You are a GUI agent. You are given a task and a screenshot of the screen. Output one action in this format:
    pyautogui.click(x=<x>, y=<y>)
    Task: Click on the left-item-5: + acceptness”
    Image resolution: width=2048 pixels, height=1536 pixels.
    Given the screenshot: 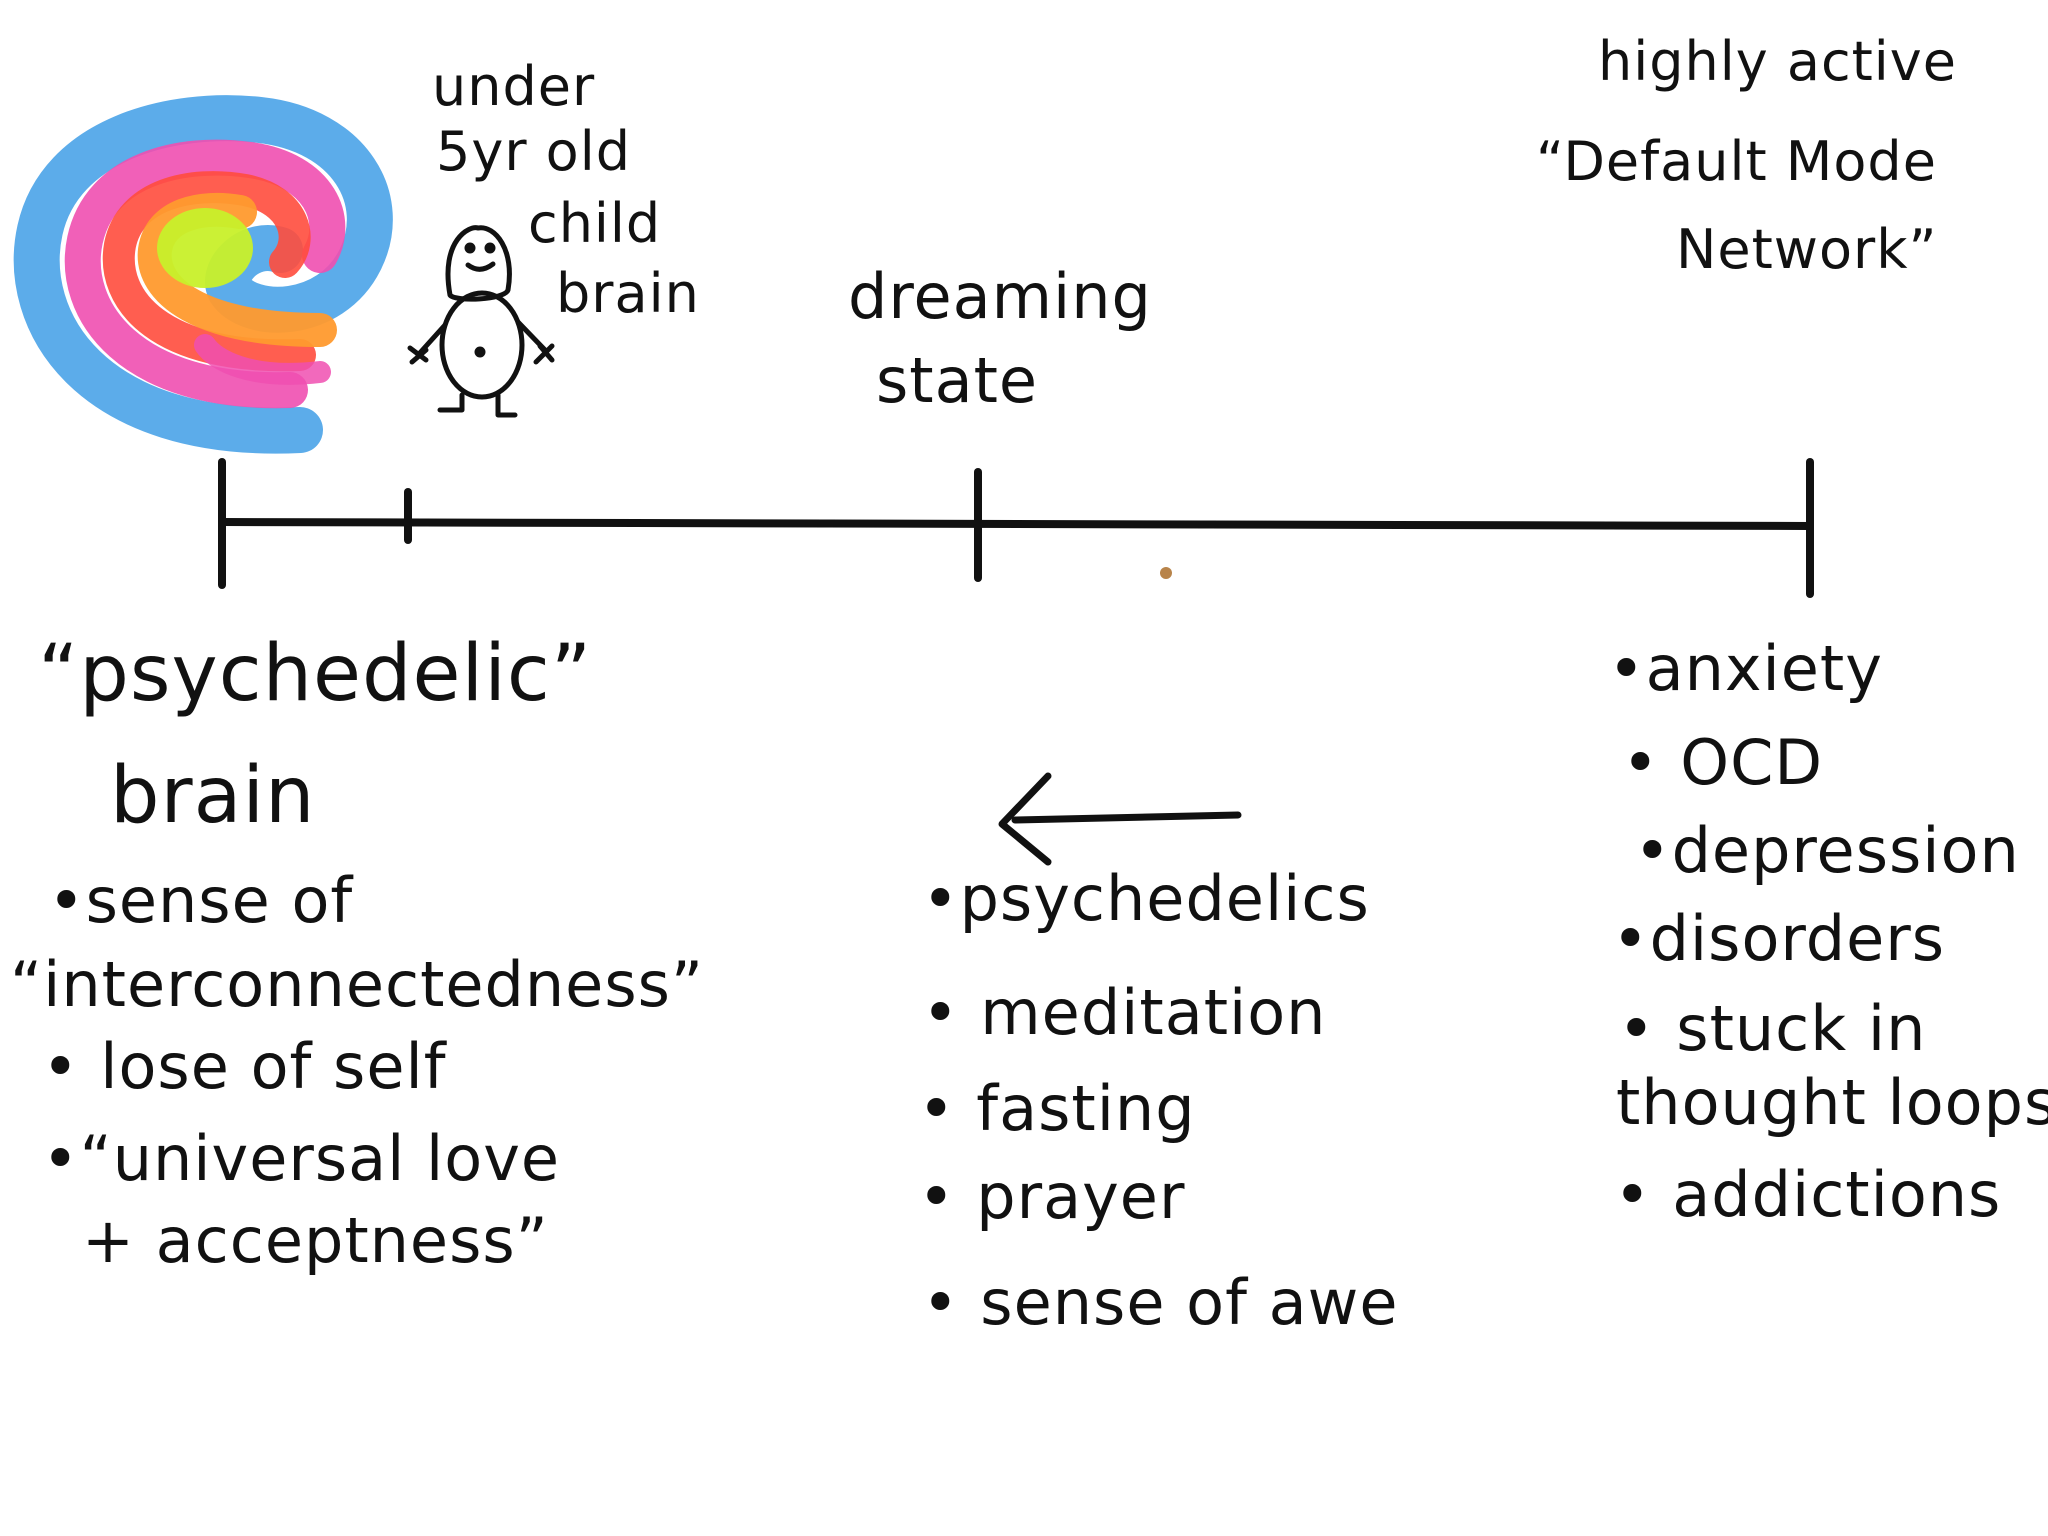 What is the action you would take?
    pyautogui.click(x=315, y=1240)
    